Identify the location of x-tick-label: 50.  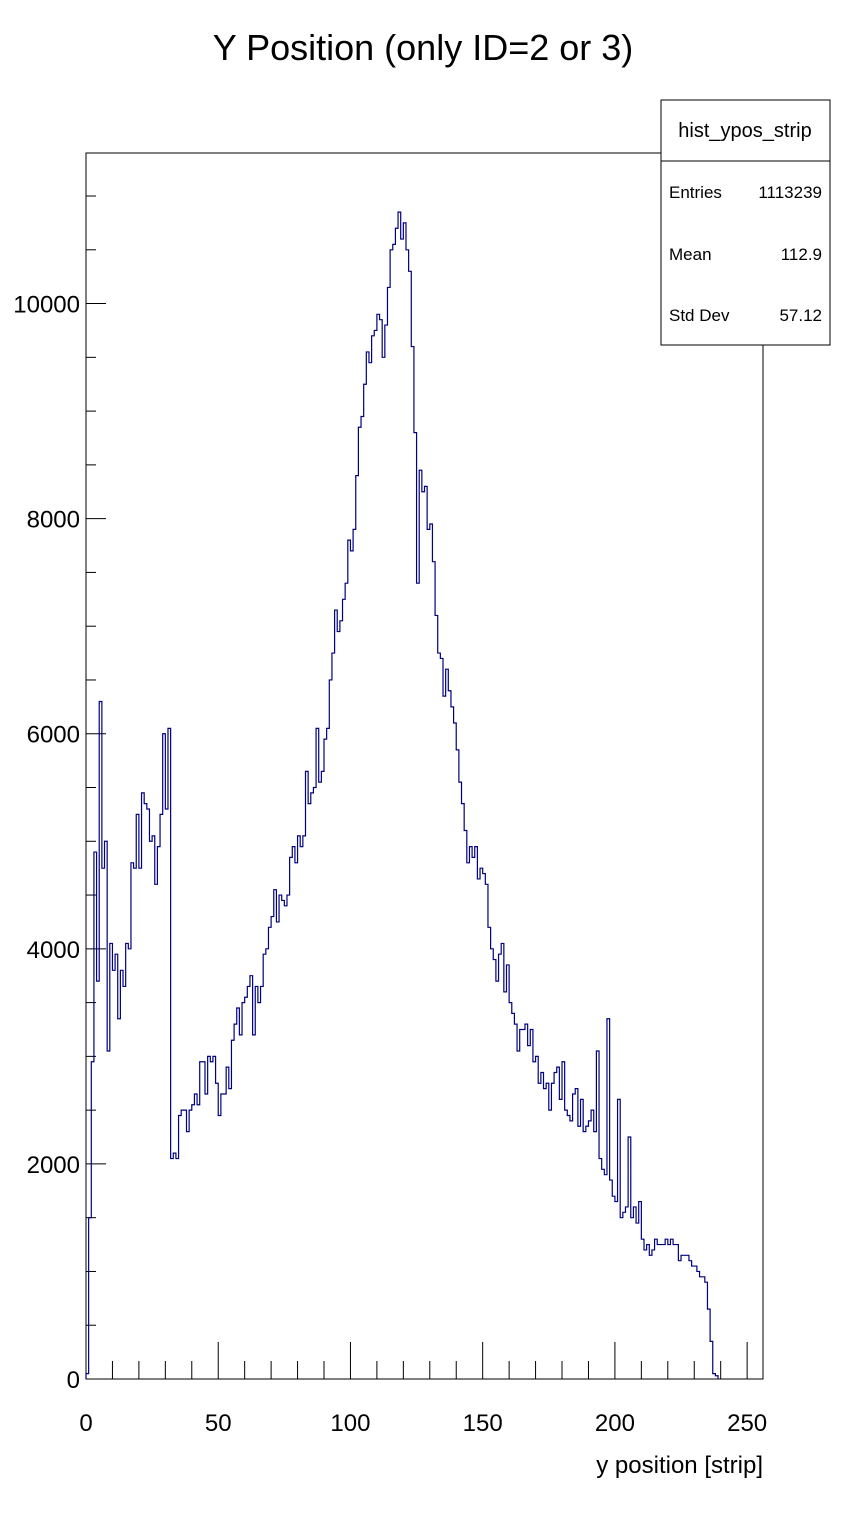
(218, 1423).